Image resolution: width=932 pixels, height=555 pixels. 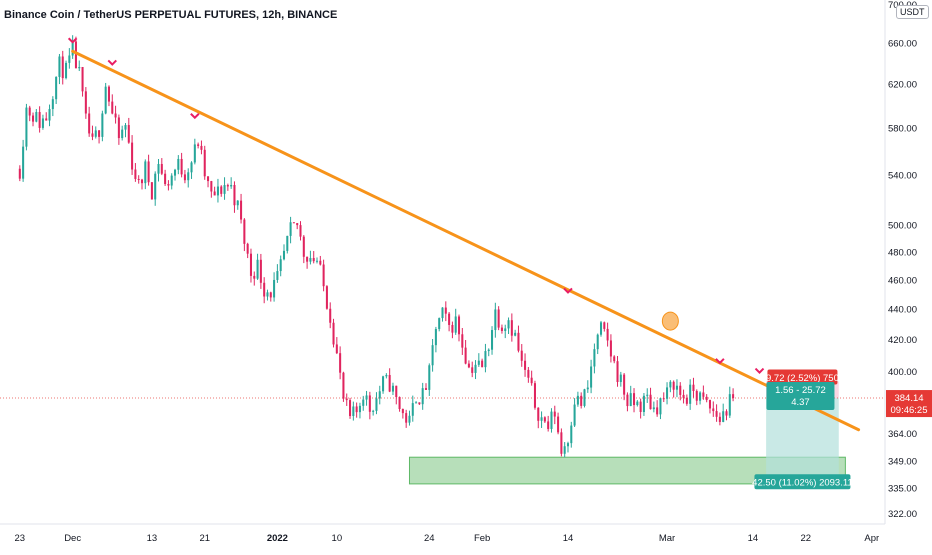 I want to click on position-ratio-bg, so click(x=800, y=396).